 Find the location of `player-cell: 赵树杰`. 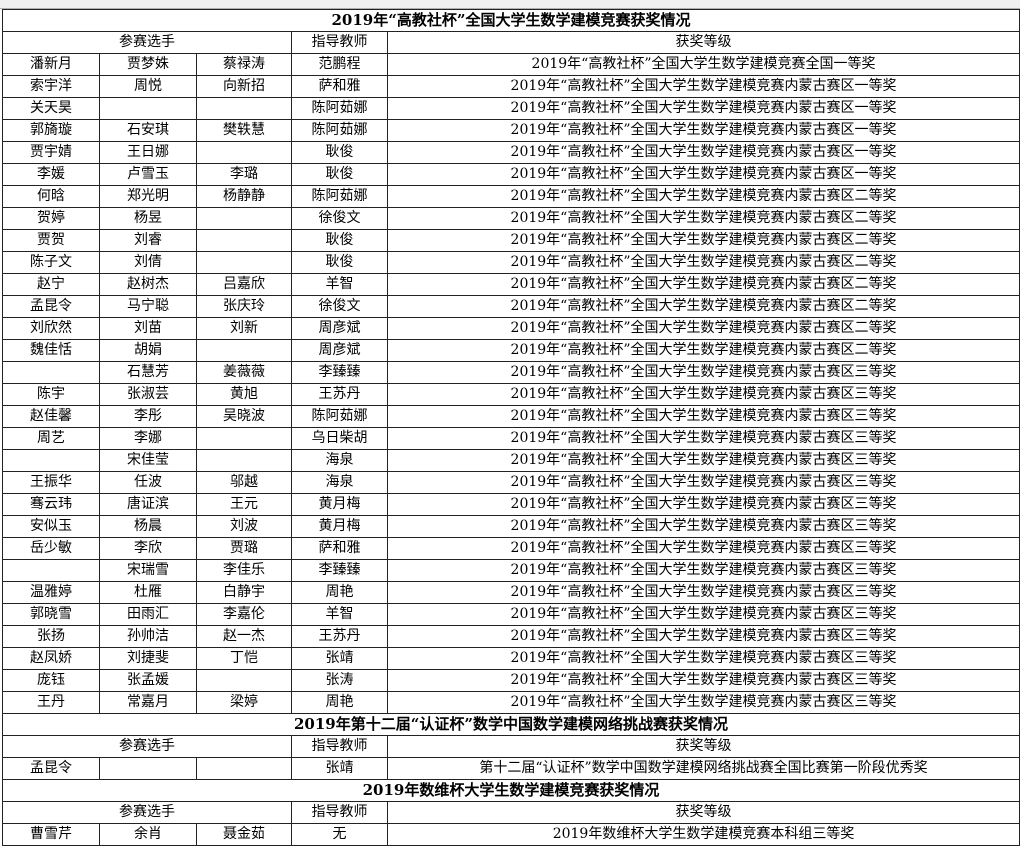

player-cell: 赵树杰 is located at coordinates (148, 284).